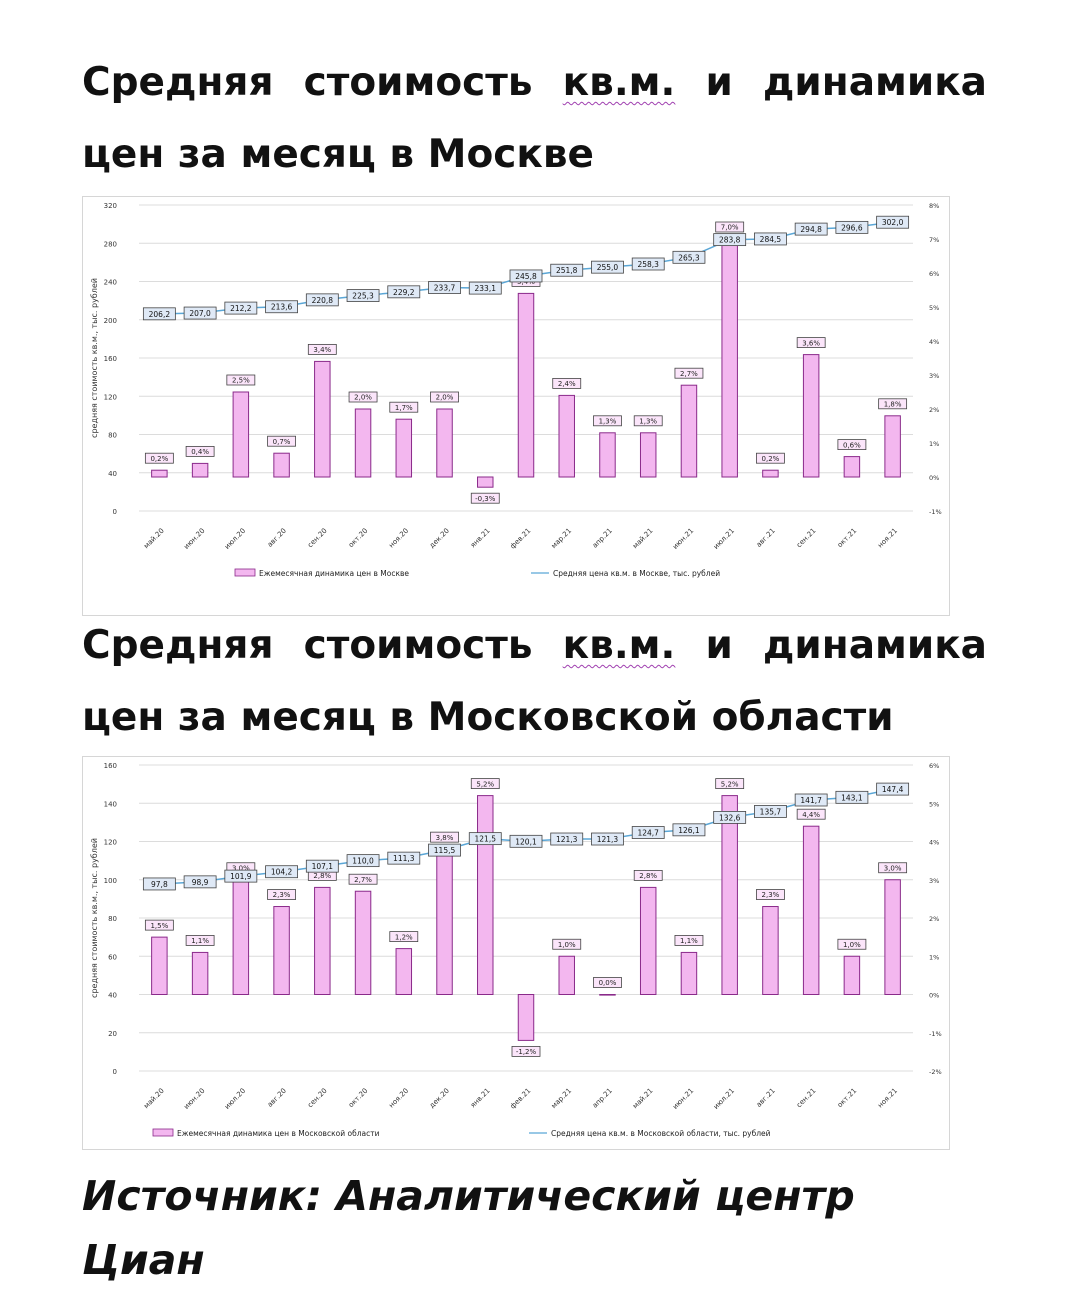 The image size is (1067, 1292). What do you see at coordinates (200, 451) in the screenshot?
I see `bar-data-label: 0,4%` at bounding box center [200, 451].